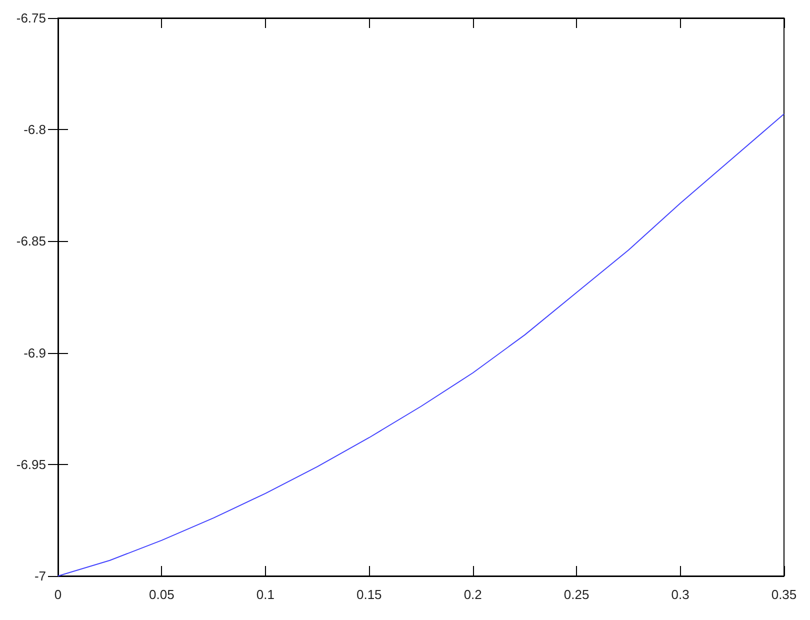  Describe the element at coordinates (31, 464) in the screenshot. I see `y-tick-label: -6.95` at that location.